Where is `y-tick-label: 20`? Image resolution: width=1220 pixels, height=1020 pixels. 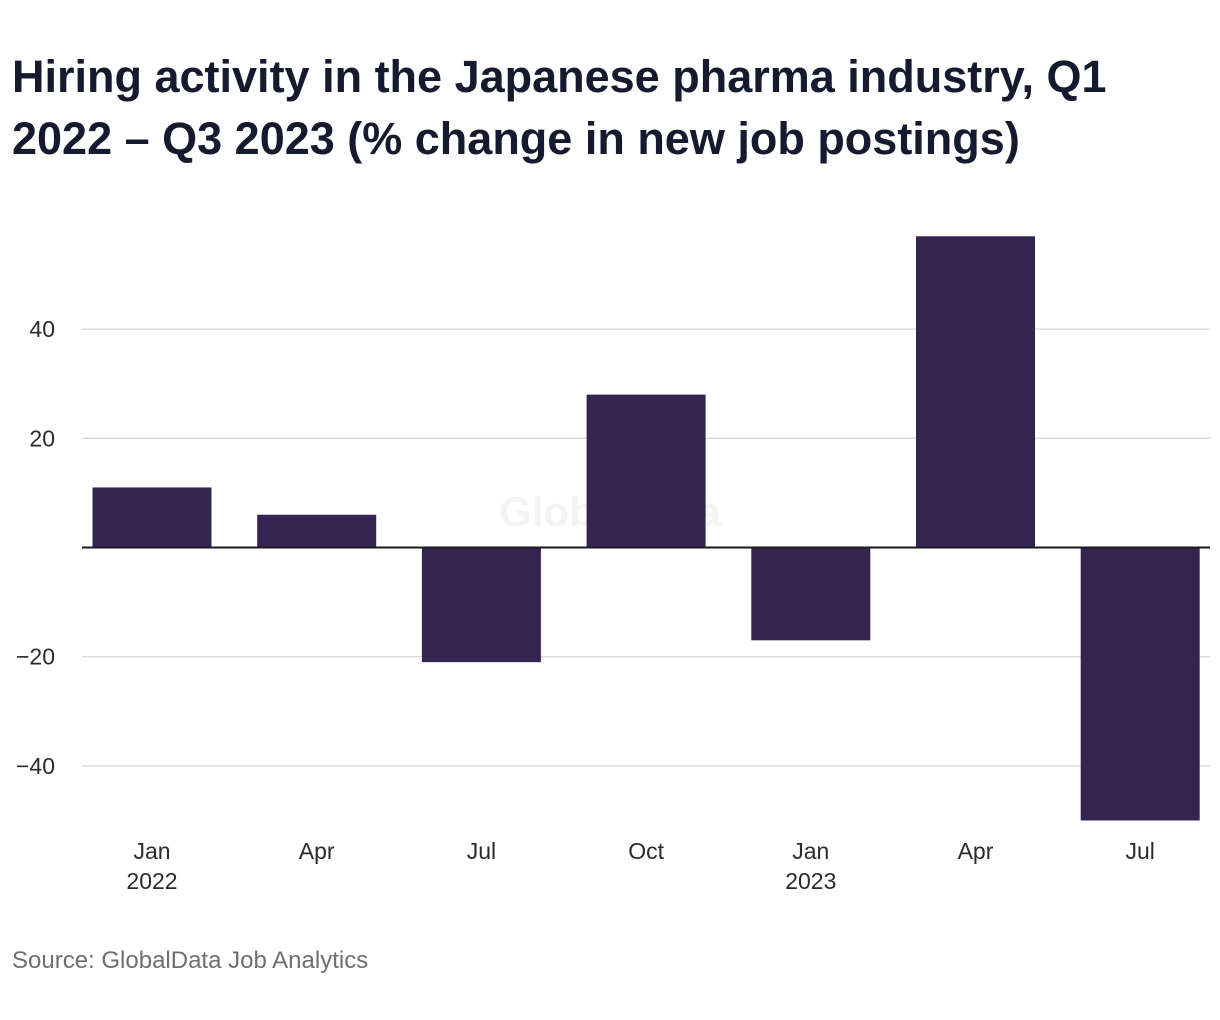 y-tick-label: 20 is located at coordinates (42, 438).